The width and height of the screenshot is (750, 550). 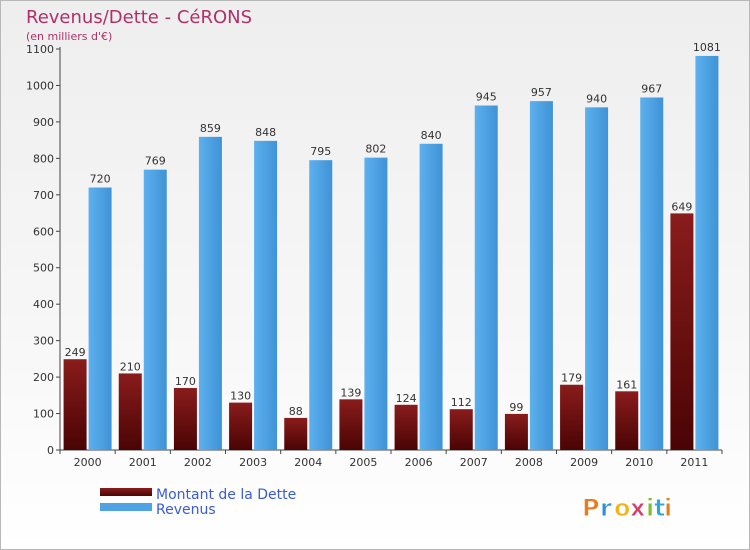 What do you see at coordinates (606, 508) in the screenshot?
I see `logo-letter: r` at bounding box center [606, 508].